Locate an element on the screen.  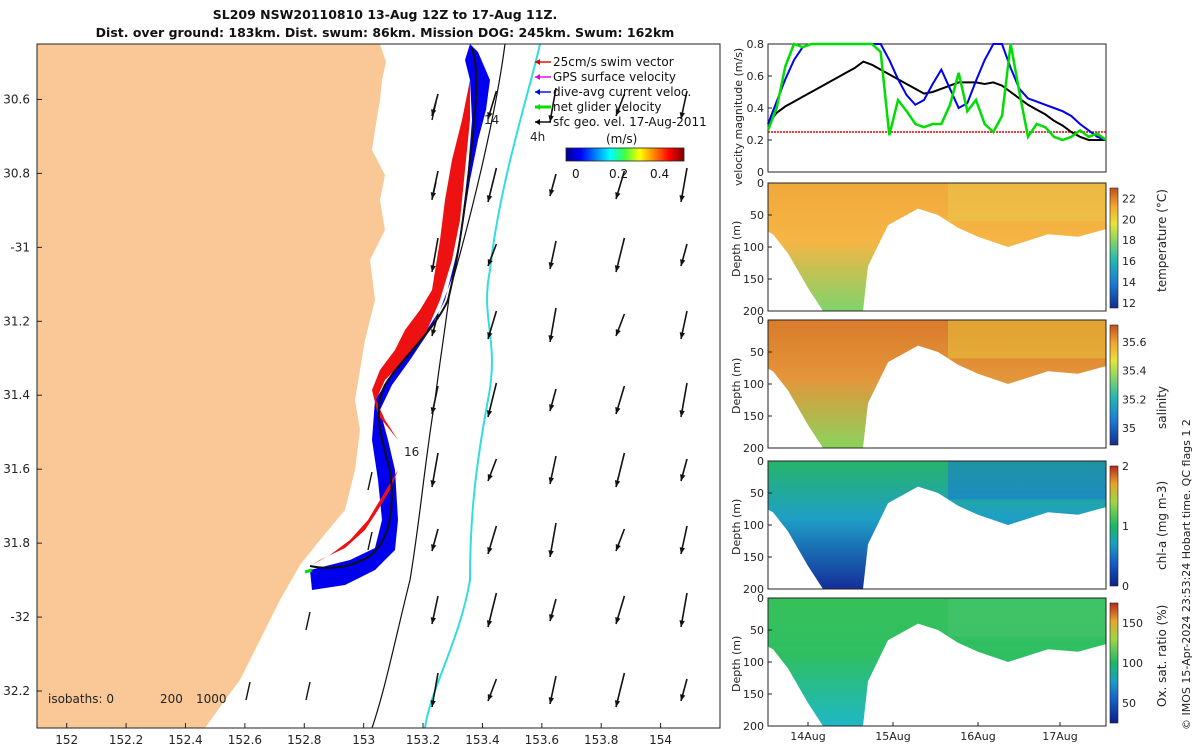
map-x-tick-label: 153.8 is located at coordinates (601, 740).